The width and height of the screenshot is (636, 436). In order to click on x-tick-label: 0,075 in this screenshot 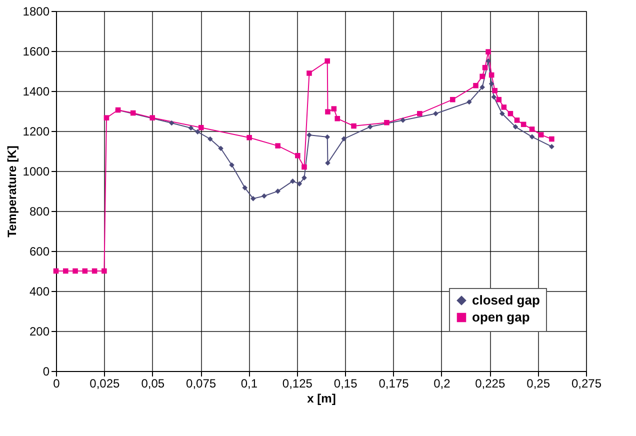, I will do `click(201, 383)`.